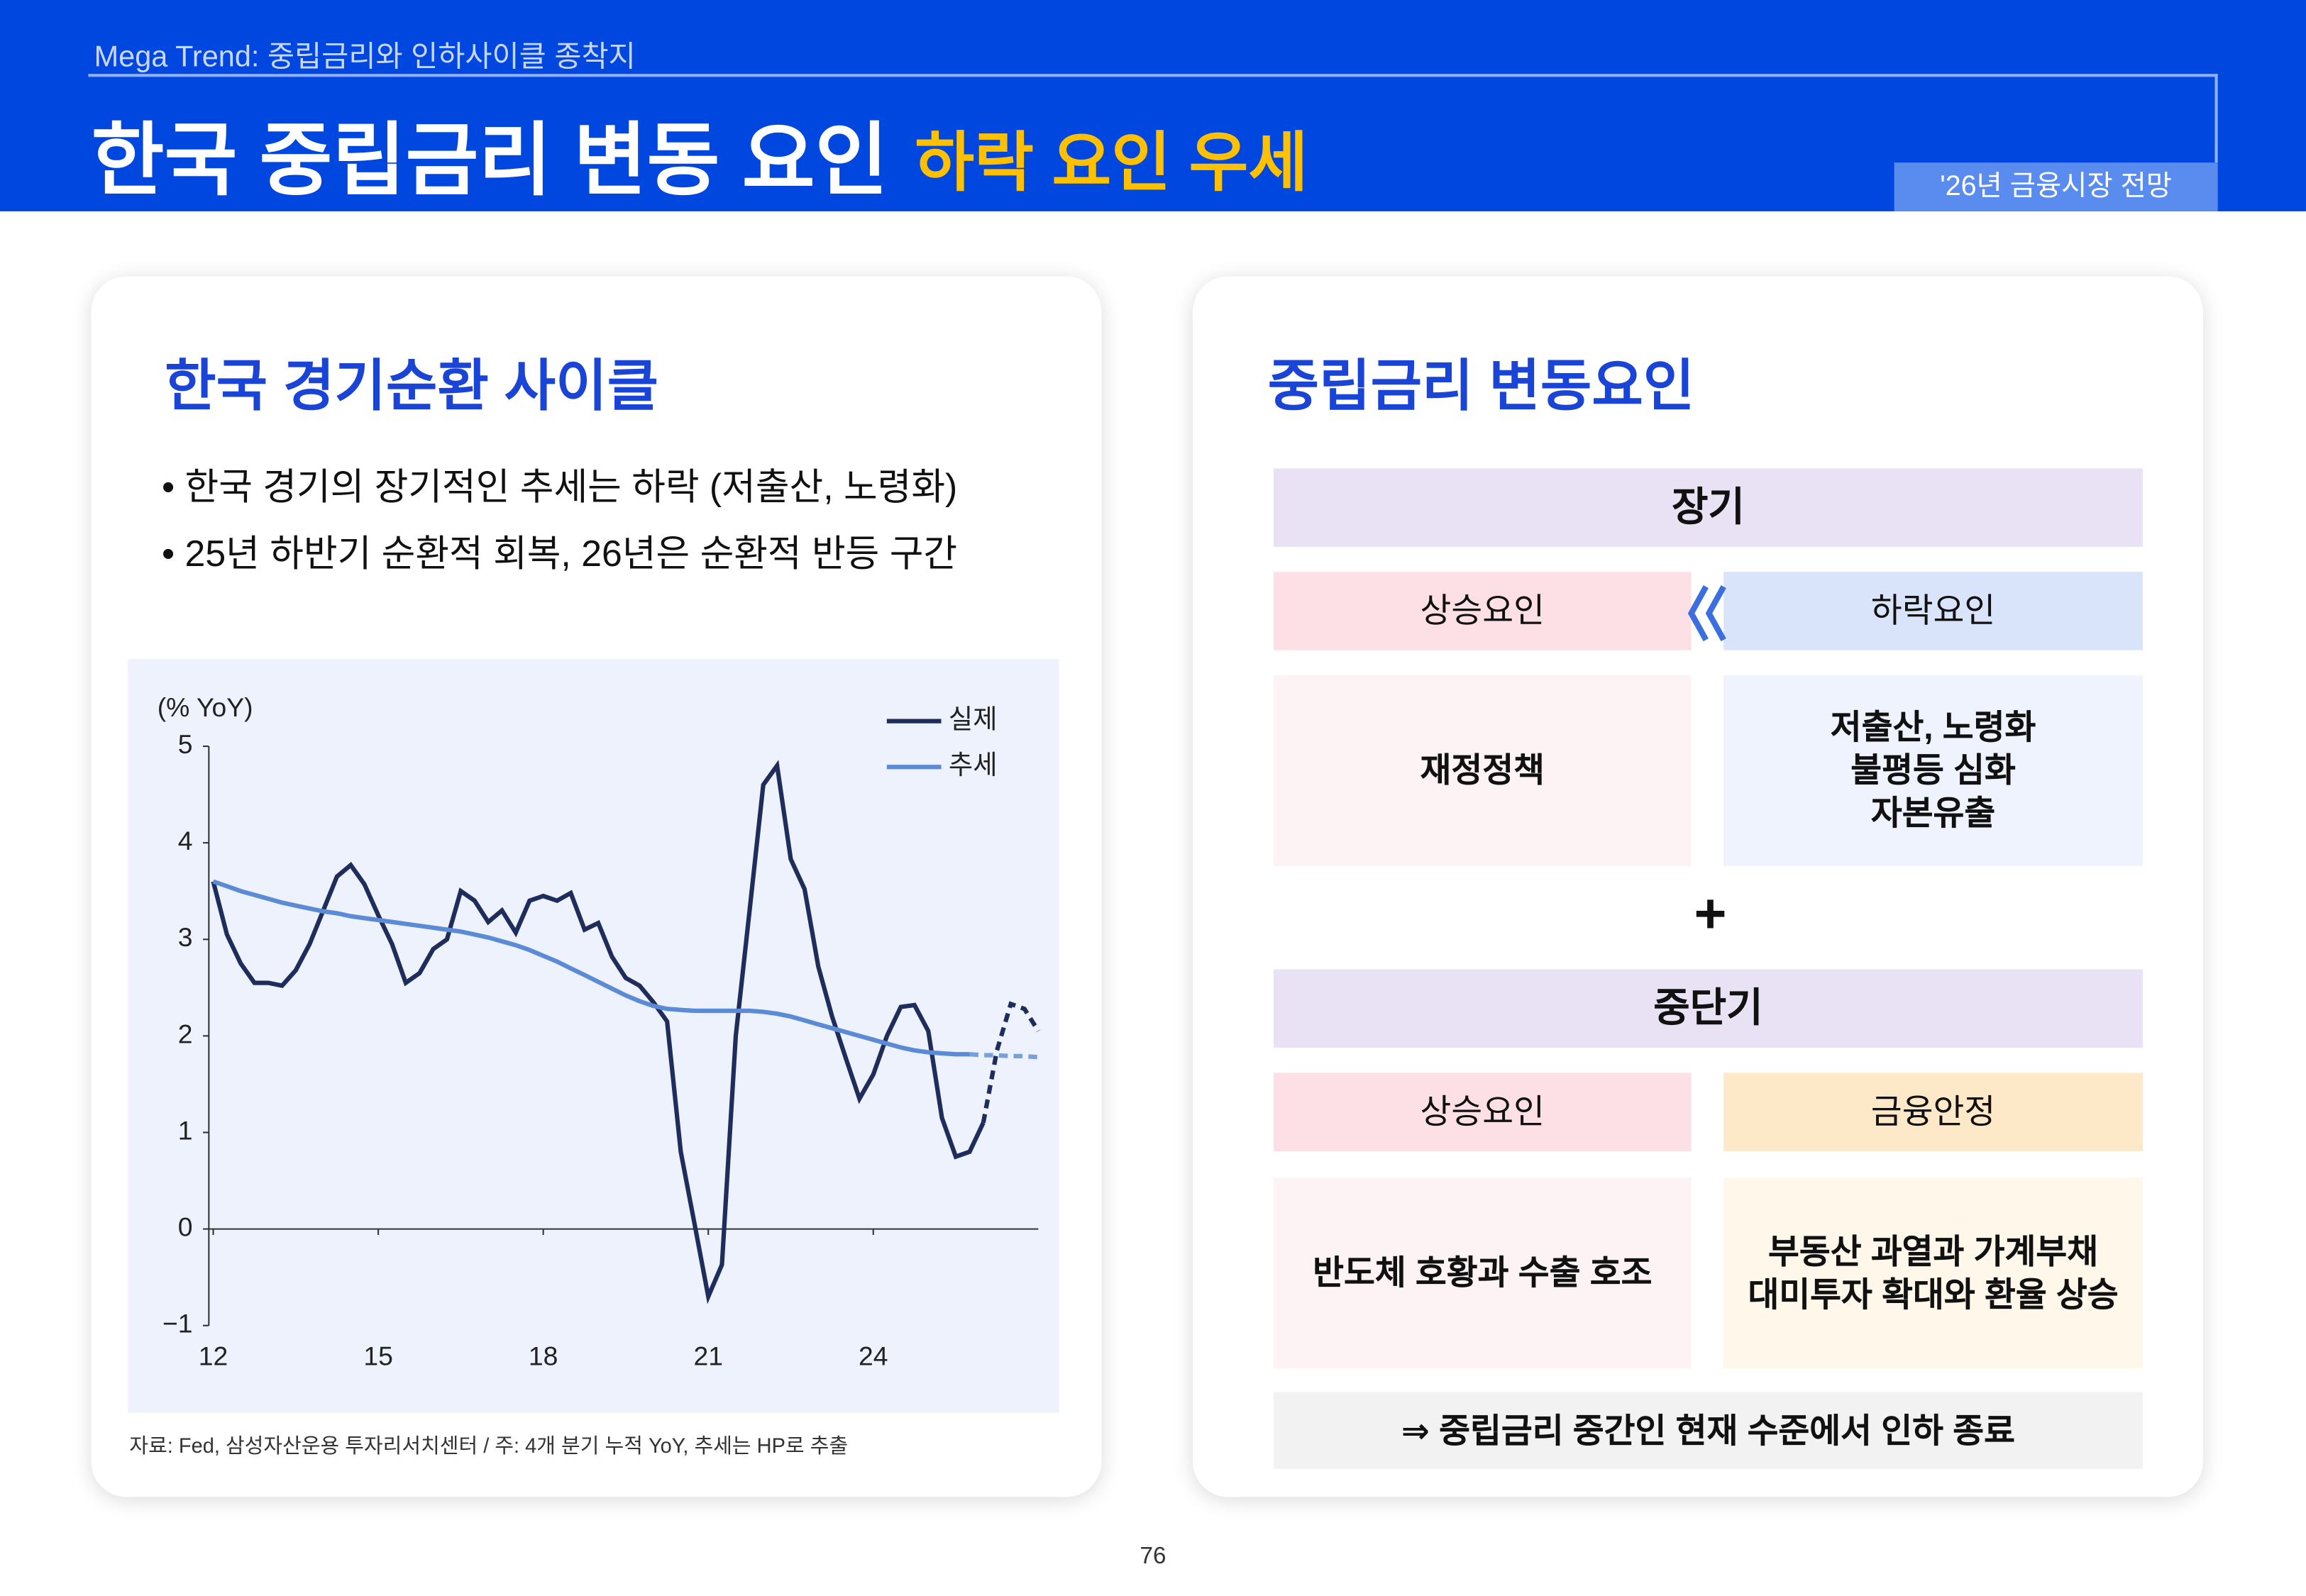 The height and width of the screenshot is (1596, 2306). Describe the element at coordinates (543, 1355) in the screenshot. I see `x-tick-label: 18` at that location.